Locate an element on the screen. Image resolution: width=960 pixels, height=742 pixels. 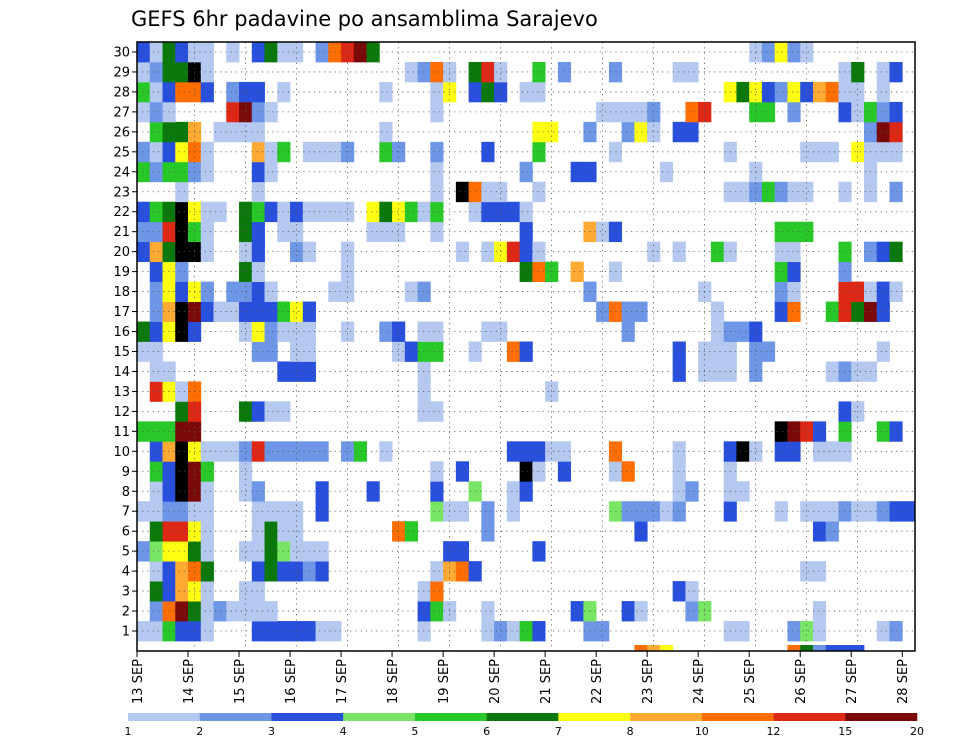
y-tick-label: 16 is located at coordinates (121, 332).